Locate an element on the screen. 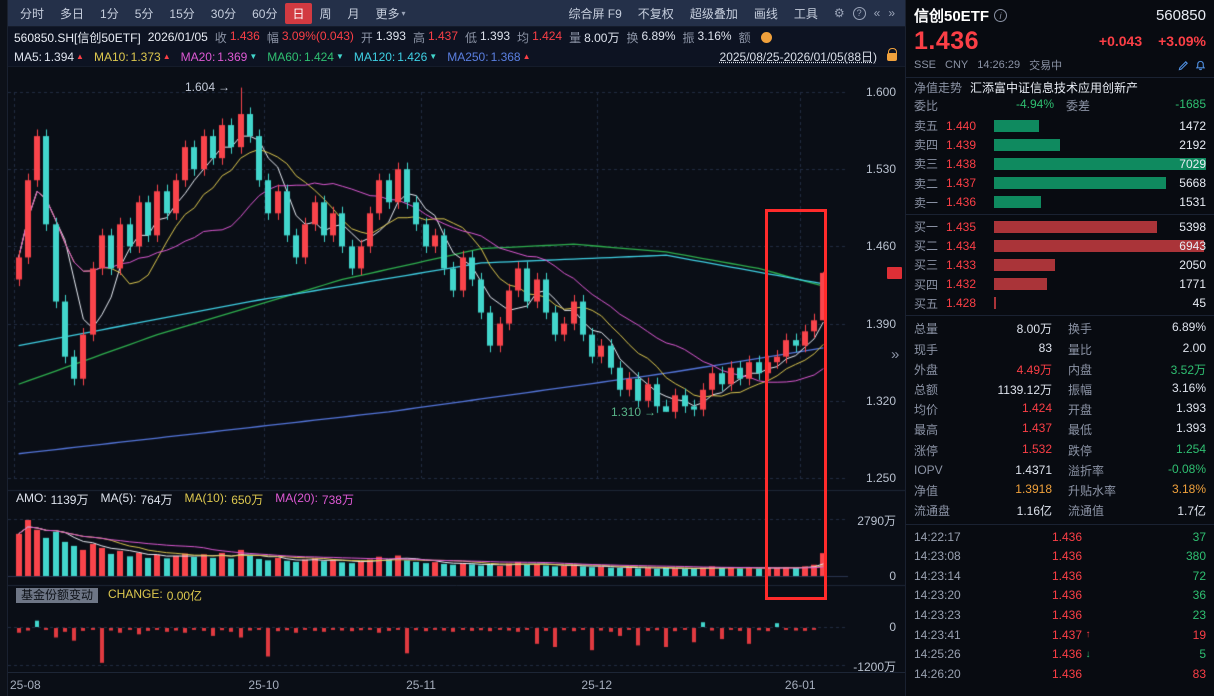 The image size is (1214, 696). ma-value: 1.424 is located at coordinates (318, 56).